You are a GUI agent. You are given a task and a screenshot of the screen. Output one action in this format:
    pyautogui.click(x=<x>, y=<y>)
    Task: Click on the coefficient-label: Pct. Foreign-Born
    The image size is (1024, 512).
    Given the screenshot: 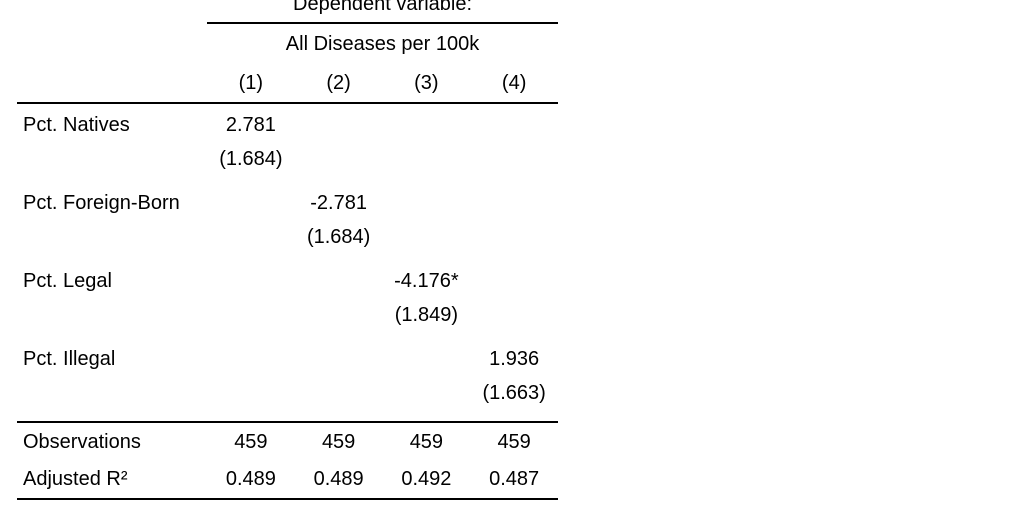 What is the action you would take?
    pyautogui.click(x=101, y=202)
    